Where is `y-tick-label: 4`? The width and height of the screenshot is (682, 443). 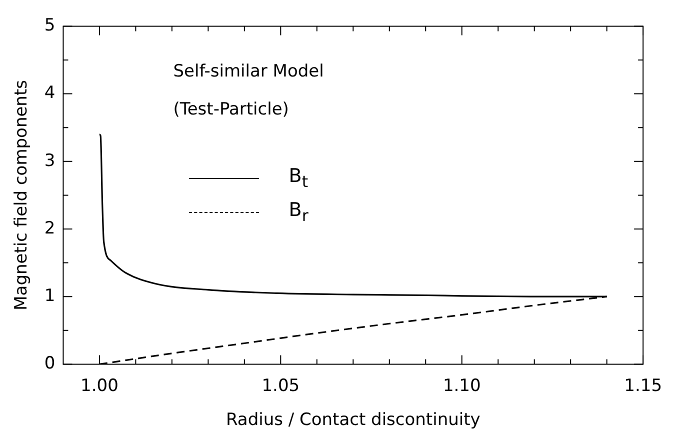
y-tick-label: 4 is located at coordinates (50, 93).